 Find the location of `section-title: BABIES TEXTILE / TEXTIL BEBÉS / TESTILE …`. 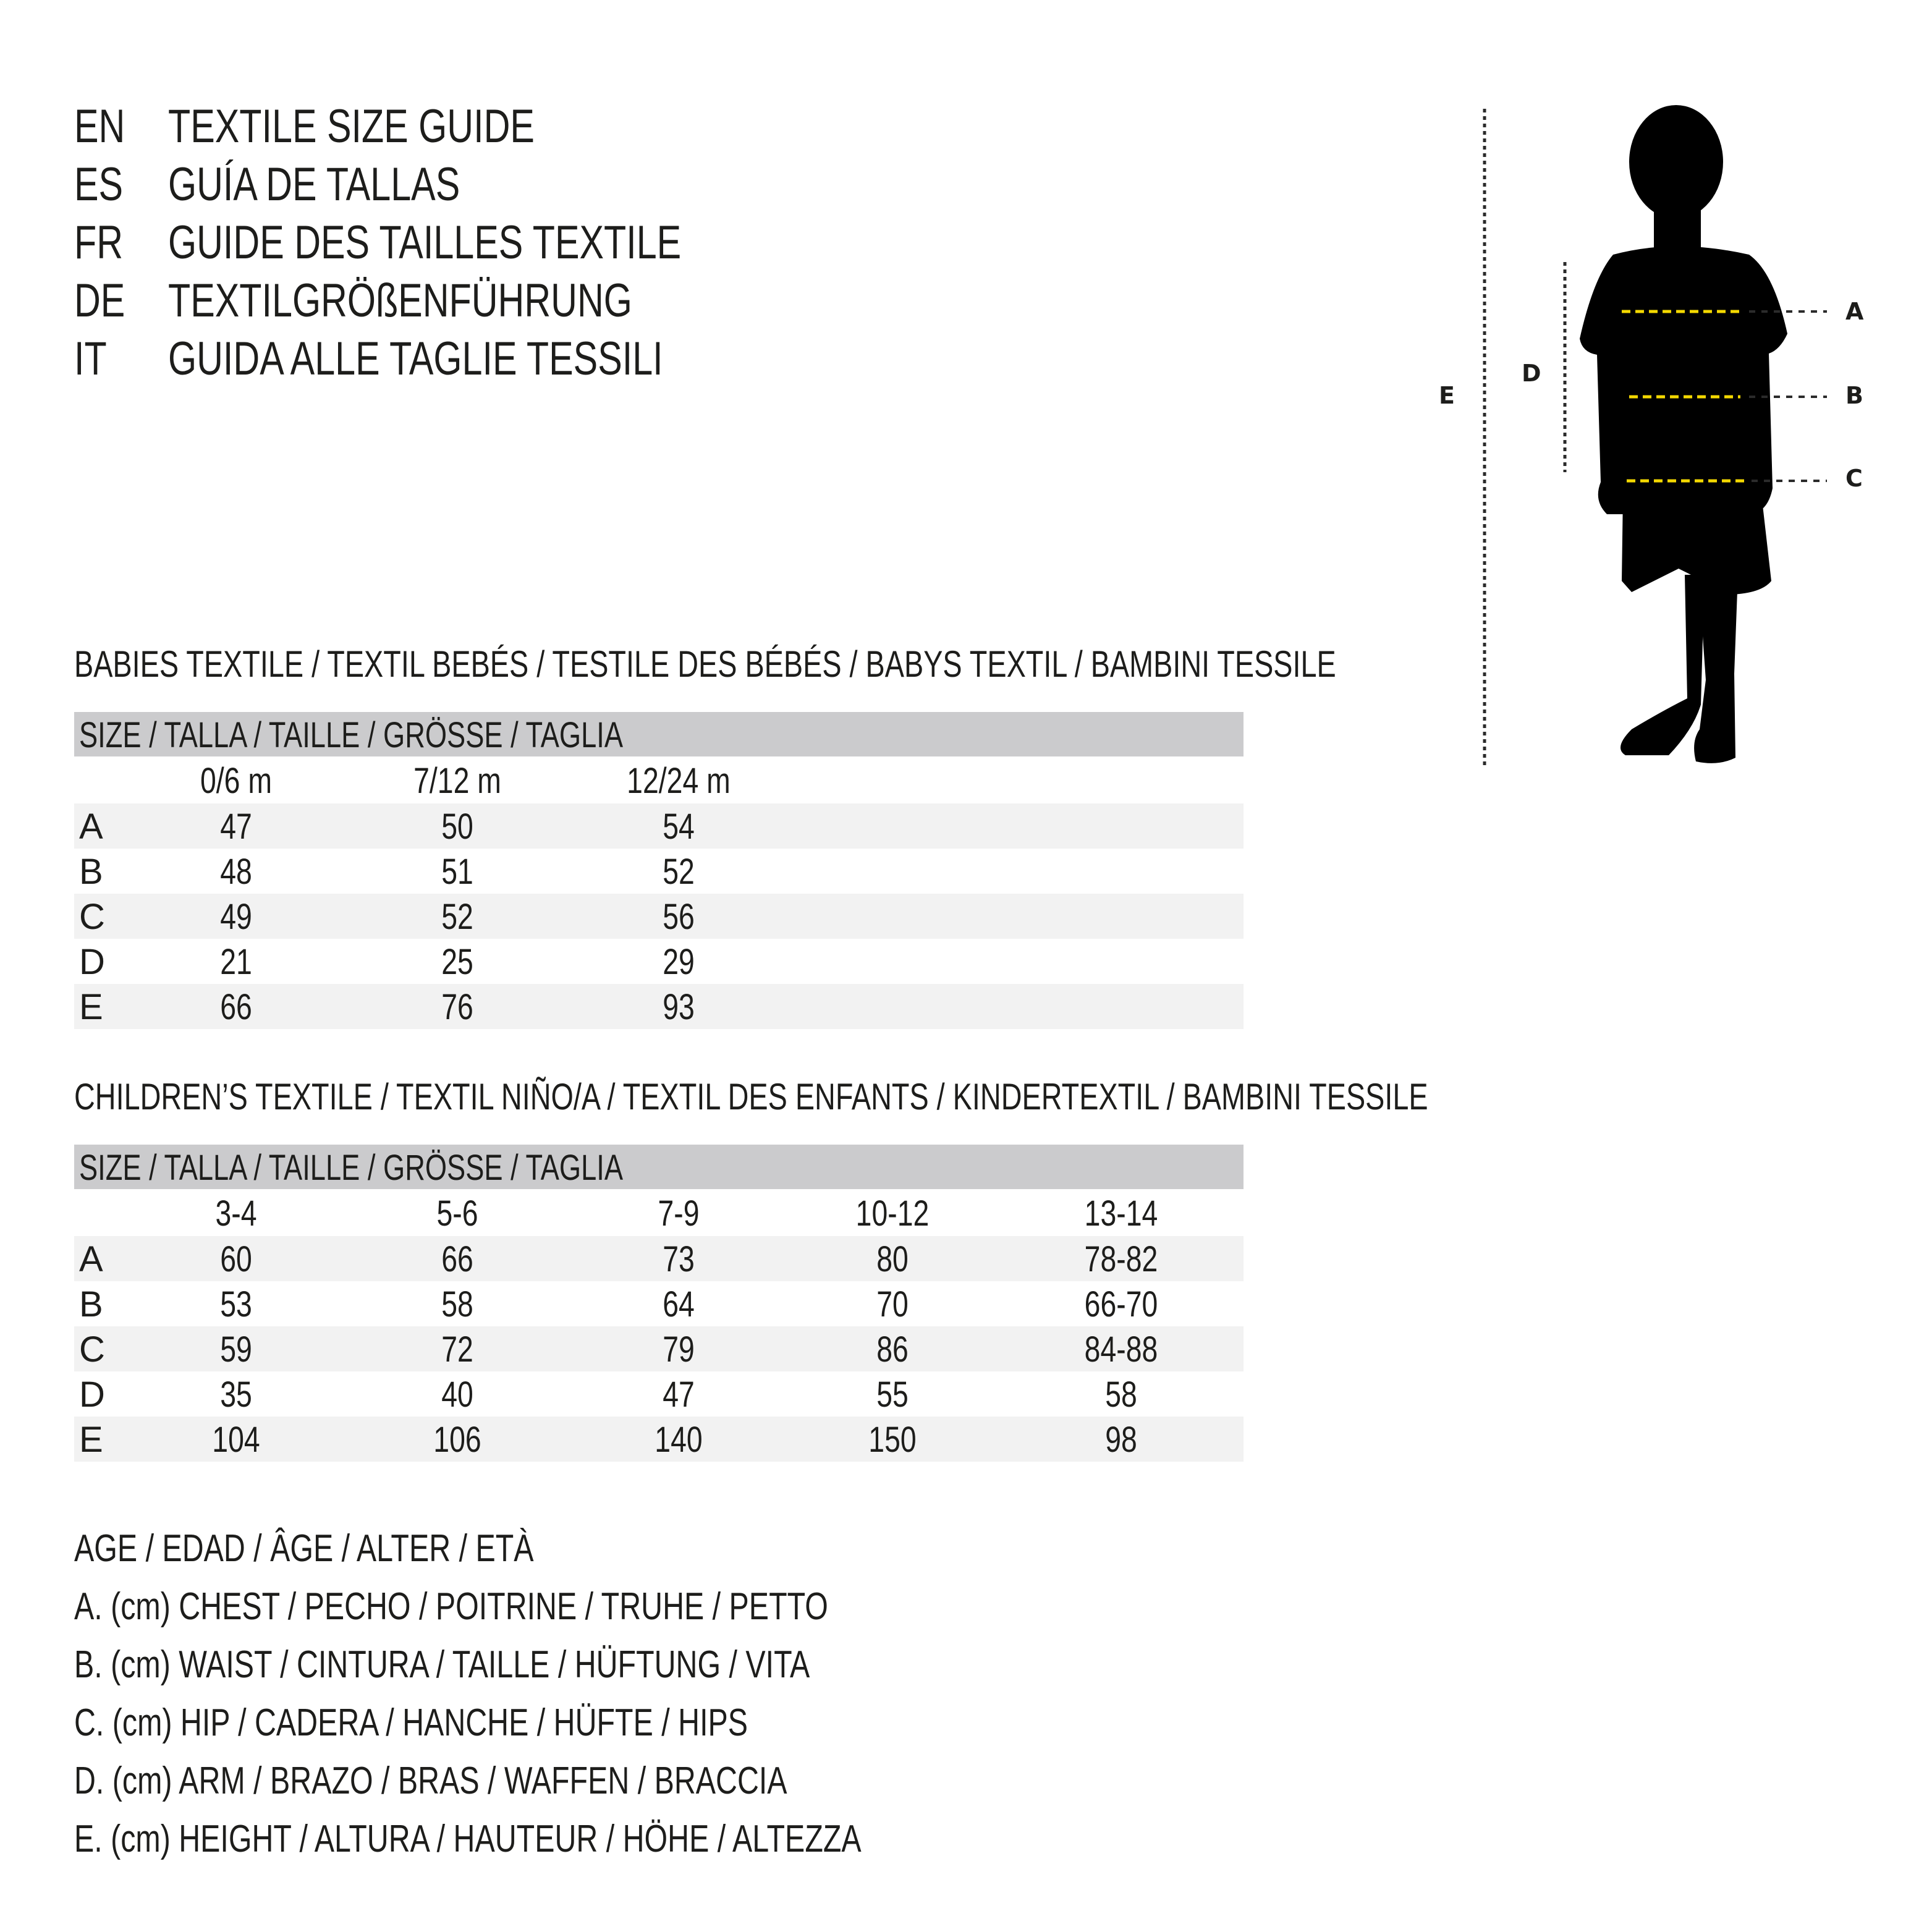

section-title: BABIES TEXTILE / TEXTIL BEBÉS / TESTILE … is located at coordinates (705, 664).